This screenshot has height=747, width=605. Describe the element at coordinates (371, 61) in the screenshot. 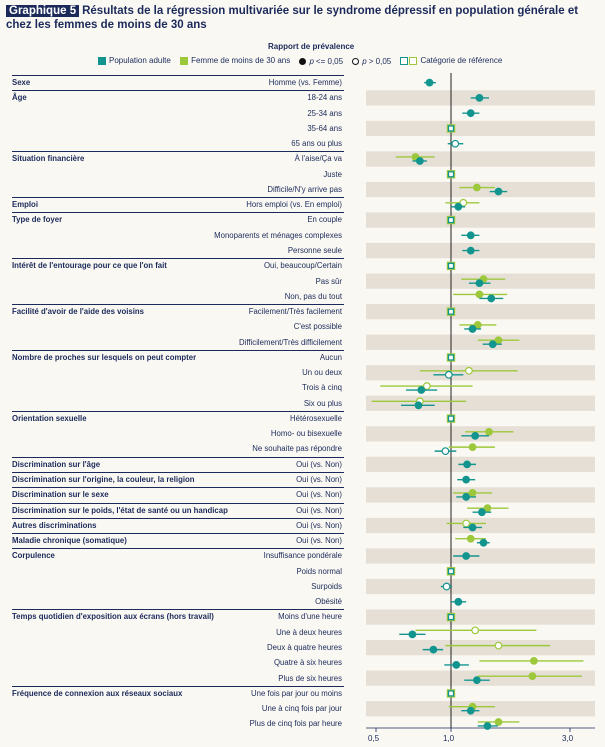

I see `legend-item-nonsignificant: p > 0,05` at that location.